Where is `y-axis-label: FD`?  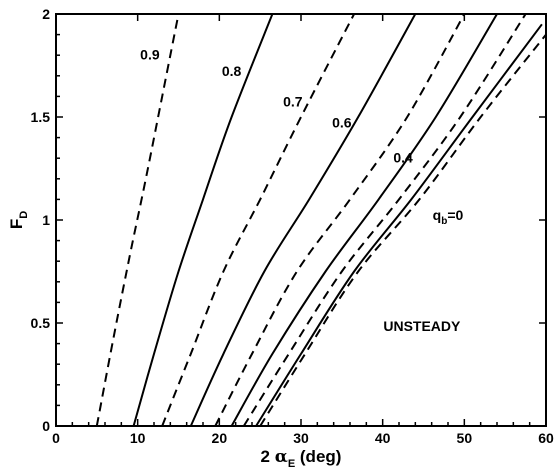 y-axis-label: FD is located at coordinates (18, 220).